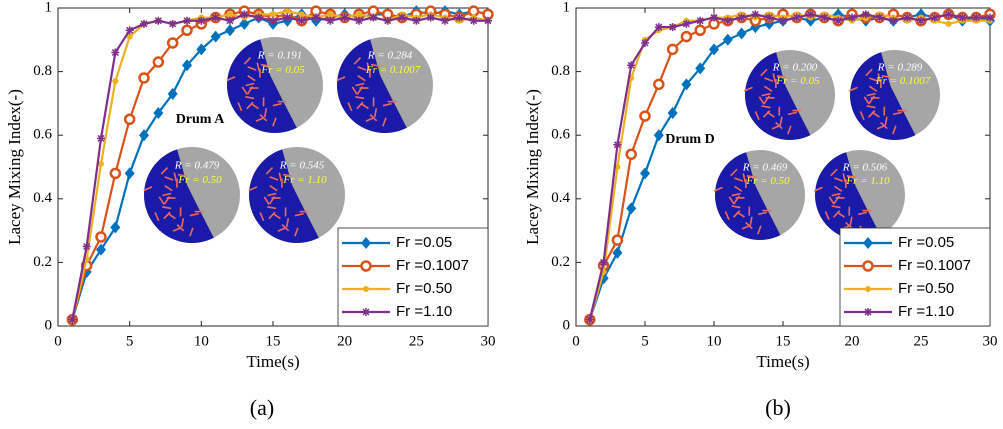 This screenshot has height=429, width=1003. I want to click on legend-label: Fr =0.50, so click(926, 288).